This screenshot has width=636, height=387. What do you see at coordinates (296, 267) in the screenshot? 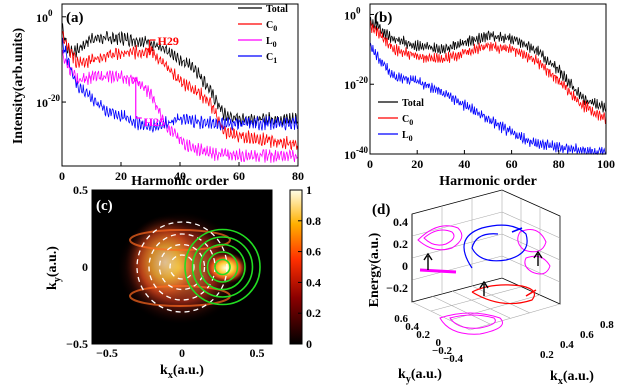
I see `panel-c-colorbar` at bounding box center [296, 267].